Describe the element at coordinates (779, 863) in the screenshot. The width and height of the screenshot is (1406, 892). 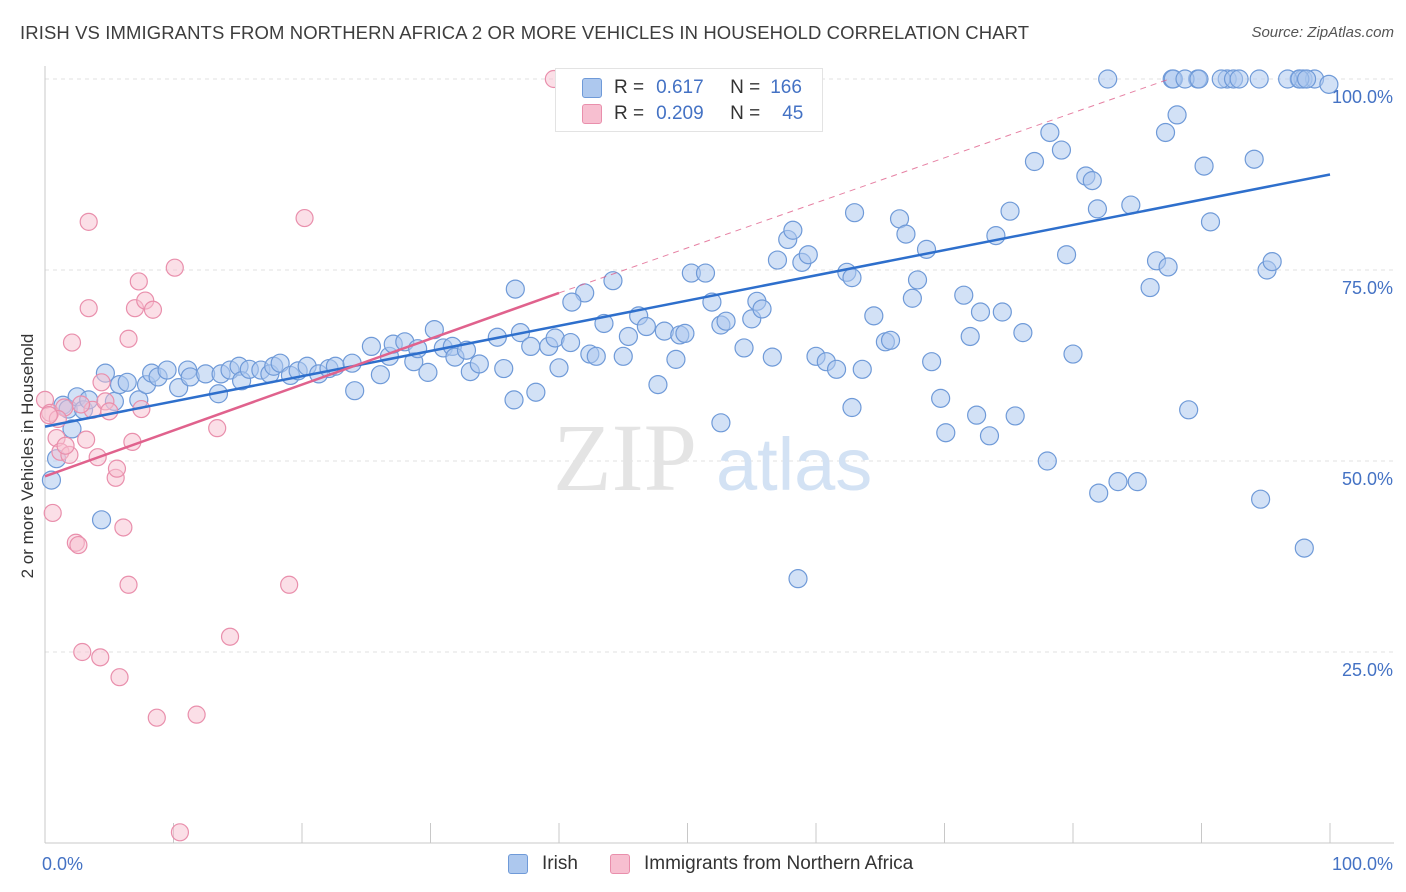
I see `africa-legend-label: Immigrants from Northern Africa` at that location.